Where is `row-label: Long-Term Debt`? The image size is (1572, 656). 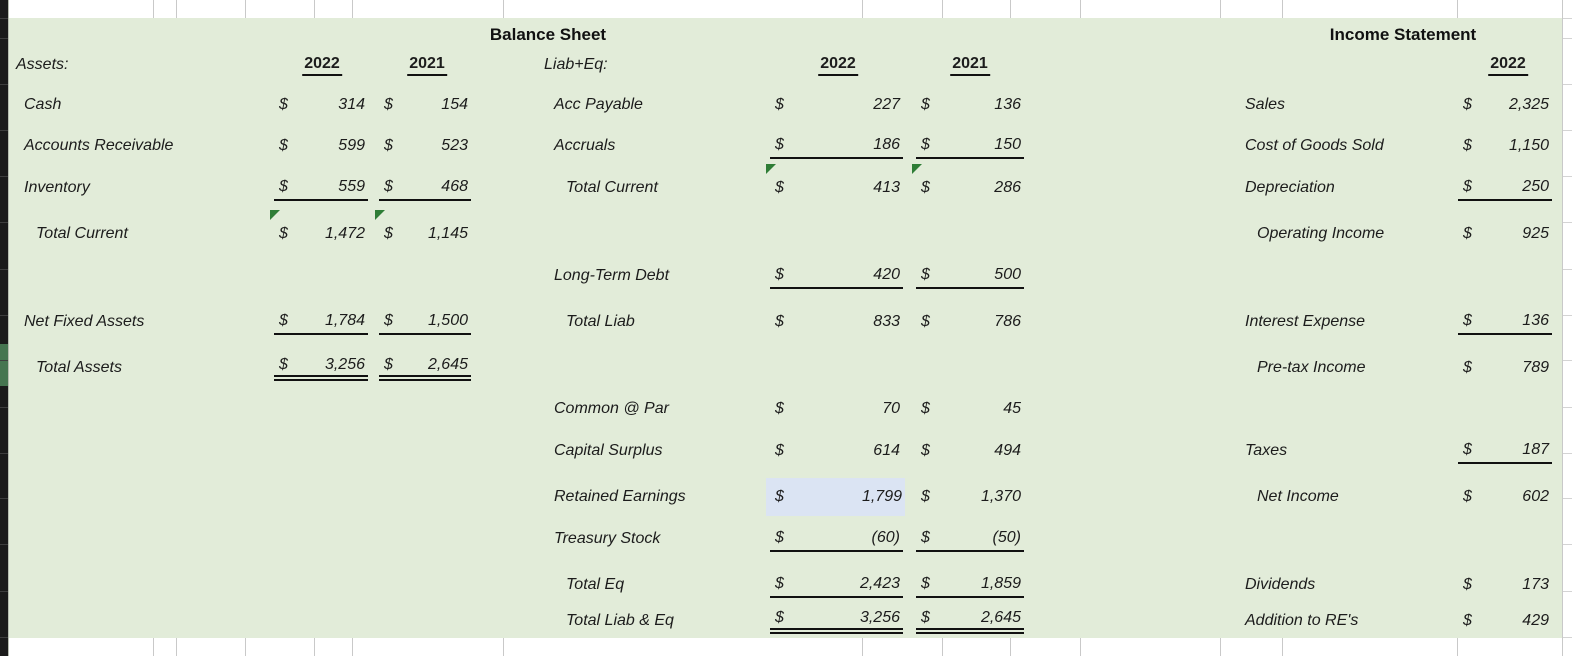
row-label: Long-Term Debt is located at coordinates (612, 275).